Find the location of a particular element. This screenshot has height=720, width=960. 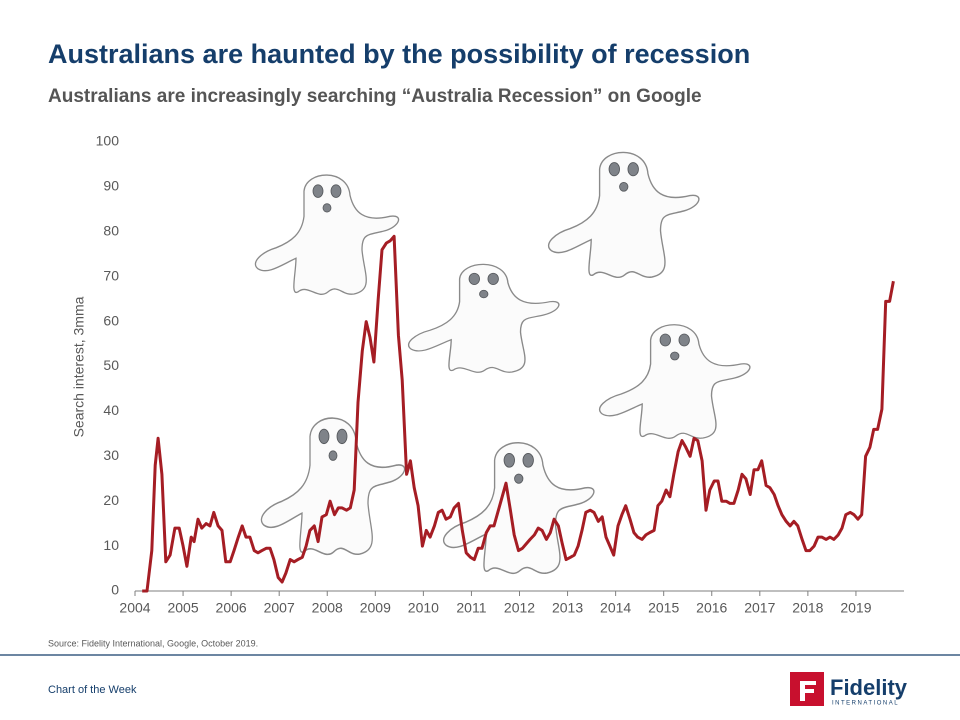

y-tick-label: 30 is located at coordinates (111, 455).